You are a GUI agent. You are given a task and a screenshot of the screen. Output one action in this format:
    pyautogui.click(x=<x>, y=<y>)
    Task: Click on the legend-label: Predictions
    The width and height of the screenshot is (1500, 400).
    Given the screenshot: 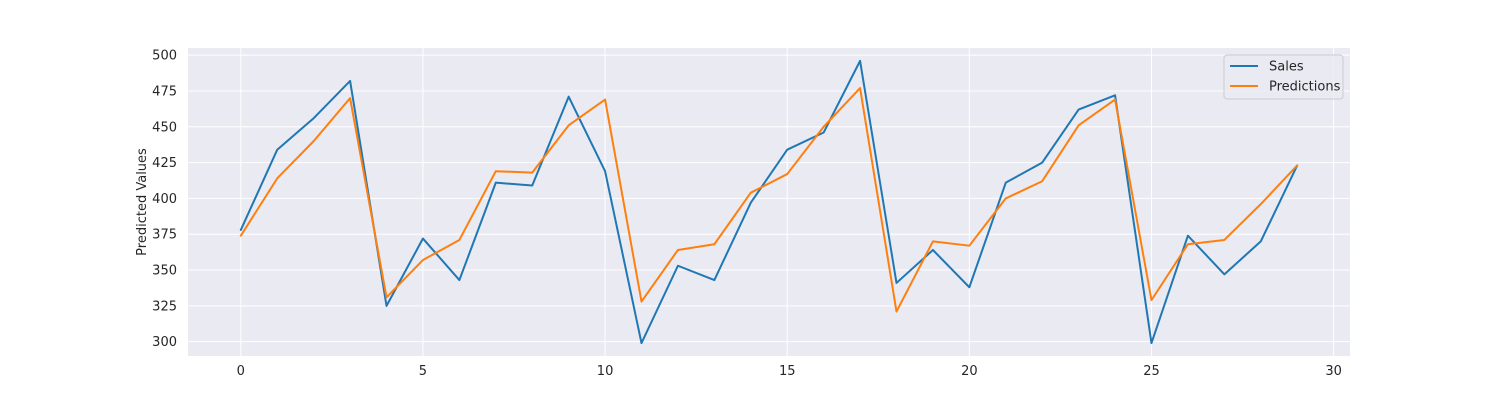 What is the action you would take?
    pyautogui.click(x=1305, y=87)
    